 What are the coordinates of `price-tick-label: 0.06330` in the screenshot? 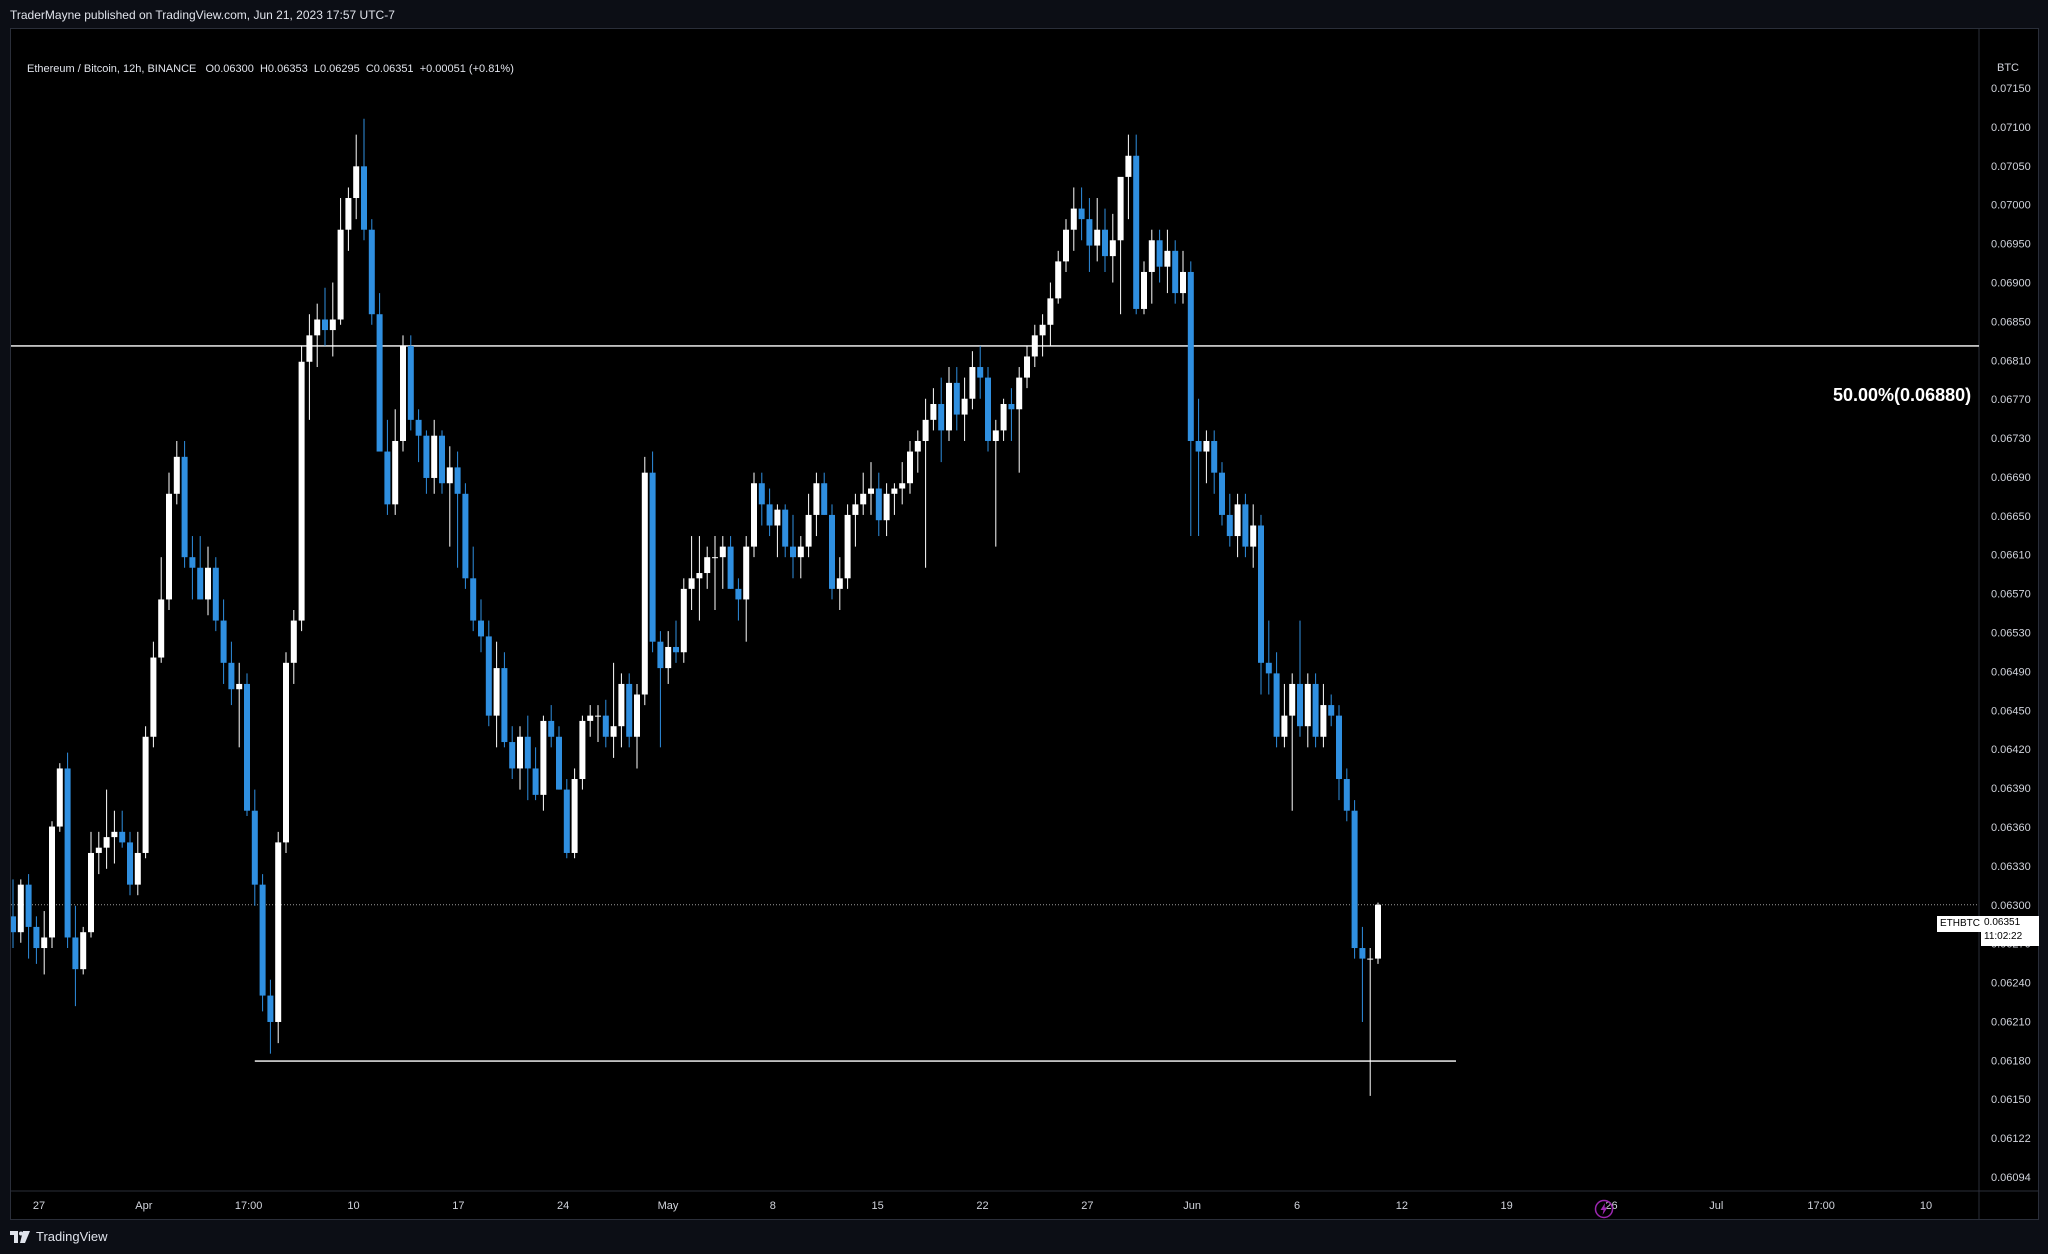 It's located at (2011, 867).